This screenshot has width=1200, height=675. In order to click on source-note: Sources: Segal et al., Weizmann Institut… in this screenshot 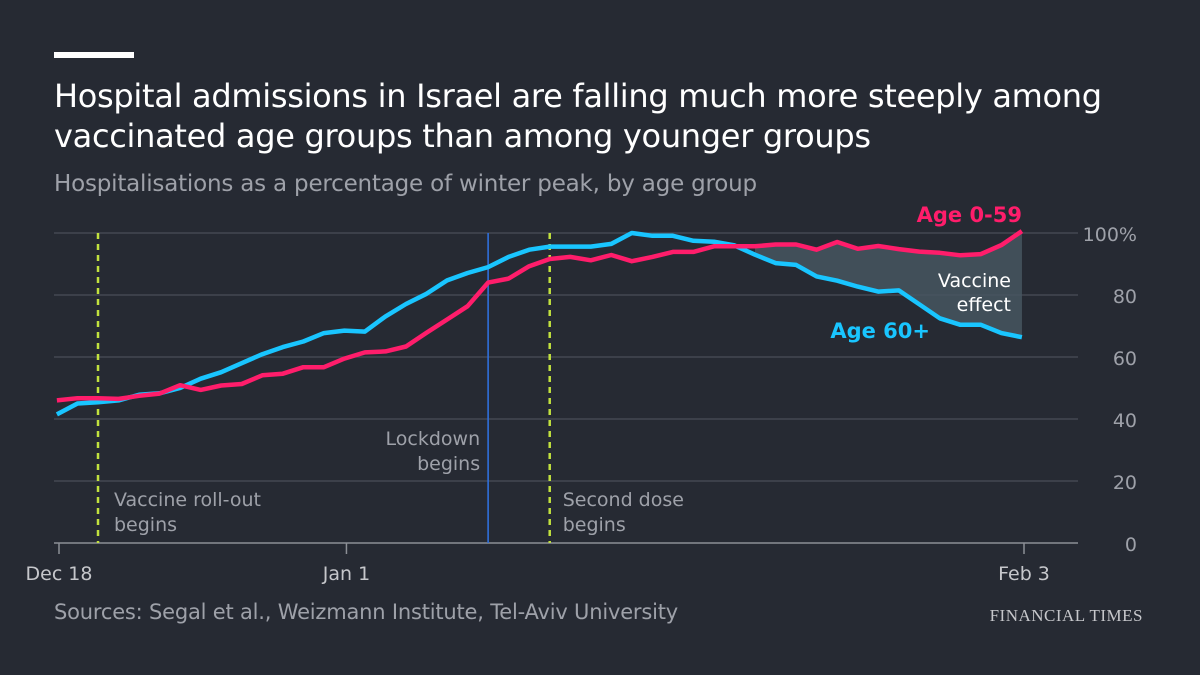, I will do `click(366, 612)`.